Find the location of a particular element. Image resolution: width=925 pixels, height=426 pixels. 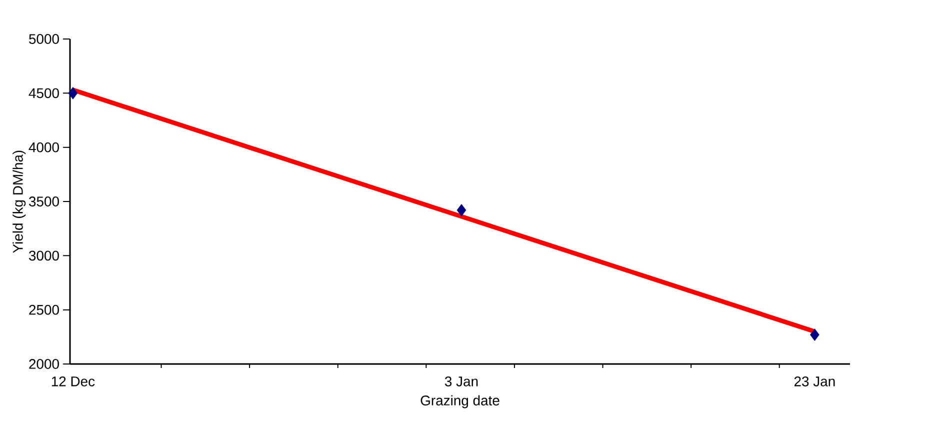

y-tick-label: 3500 is located at coordinates (44, 201).